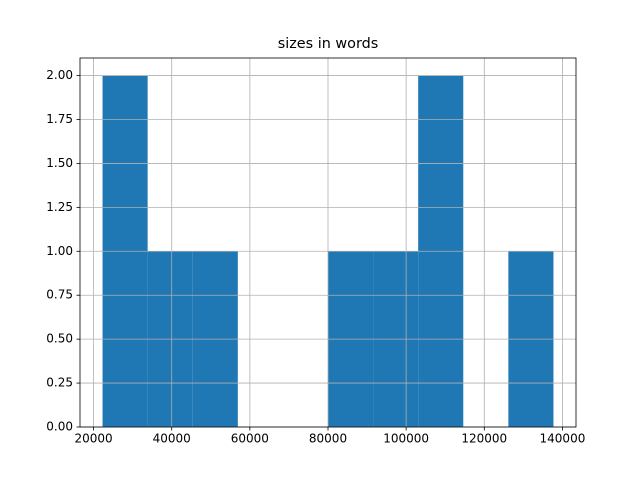  I want to click on y-tick-label: 0.50, so click(59, 339).